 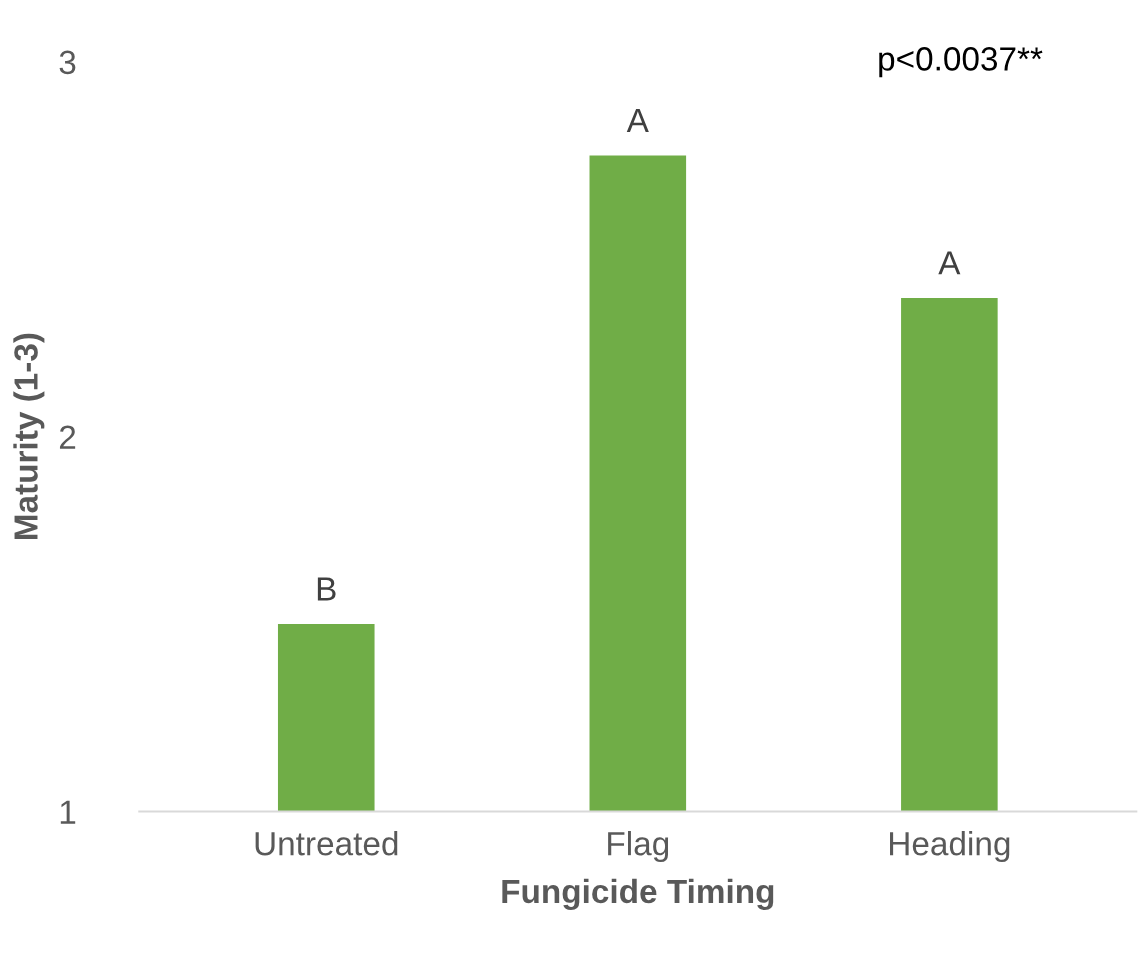 What do you see at coordinates (29, 436) in the screenshot?
I see `y-axis-title: Maturity (1-3)` at bounding box center [29, 436].